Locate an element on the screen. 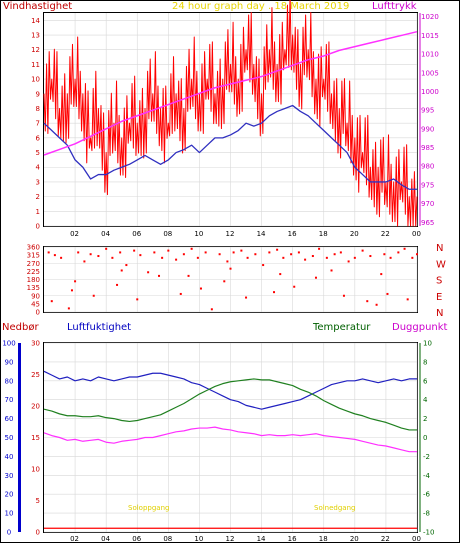 This screenshot has height=543, width=460. y-tick-label-temp: 0 is located at coordinates (425, 438).